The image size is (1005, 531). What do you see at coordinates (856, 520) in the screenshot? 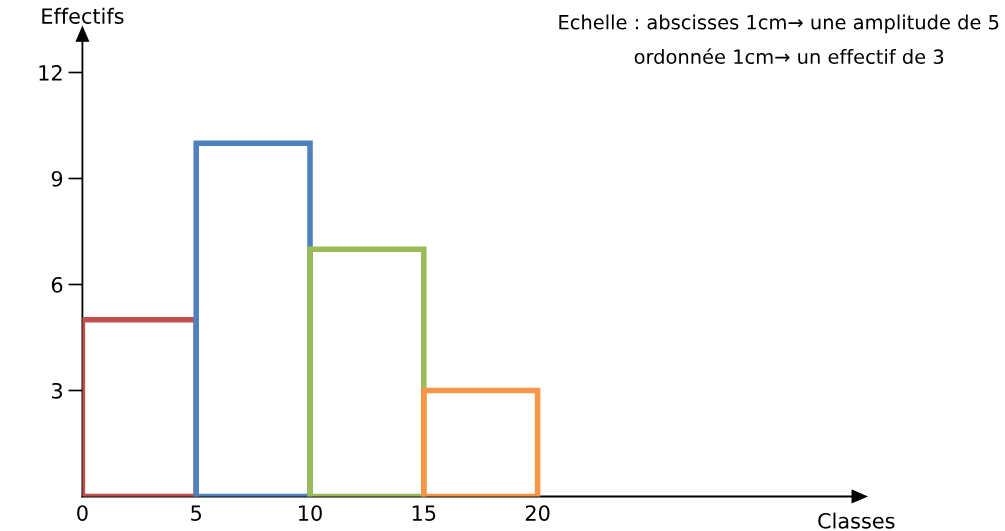
I see `x-axis-title: Classes` at bounding box center [856, 520].